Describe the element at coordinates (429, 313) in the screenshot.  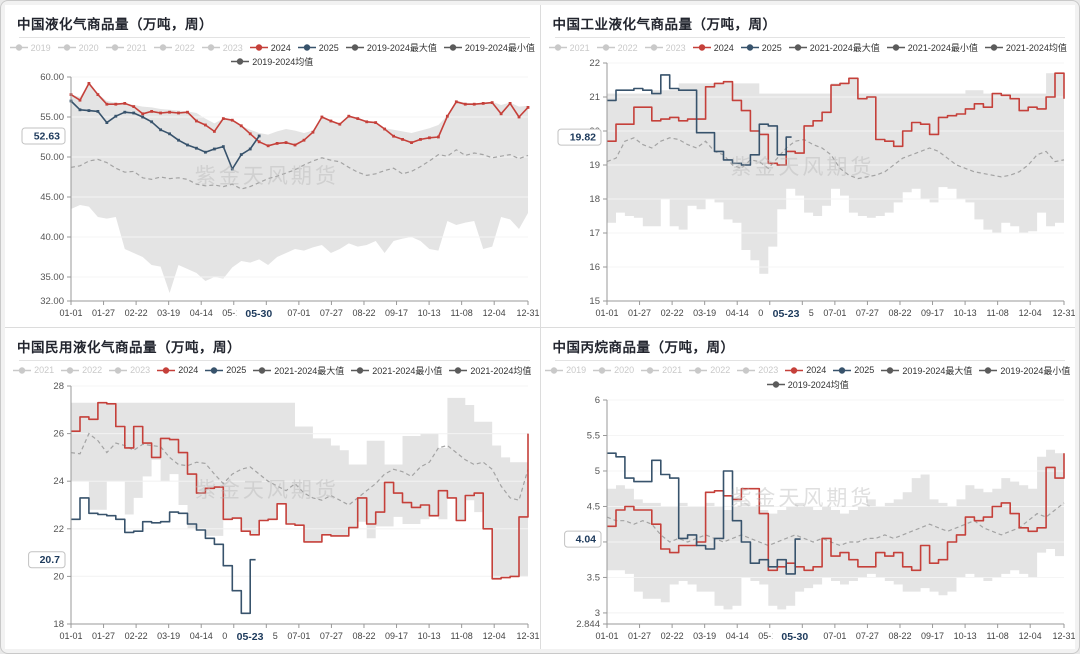
I see `x-axis-tick-label: 10-13` at that location.